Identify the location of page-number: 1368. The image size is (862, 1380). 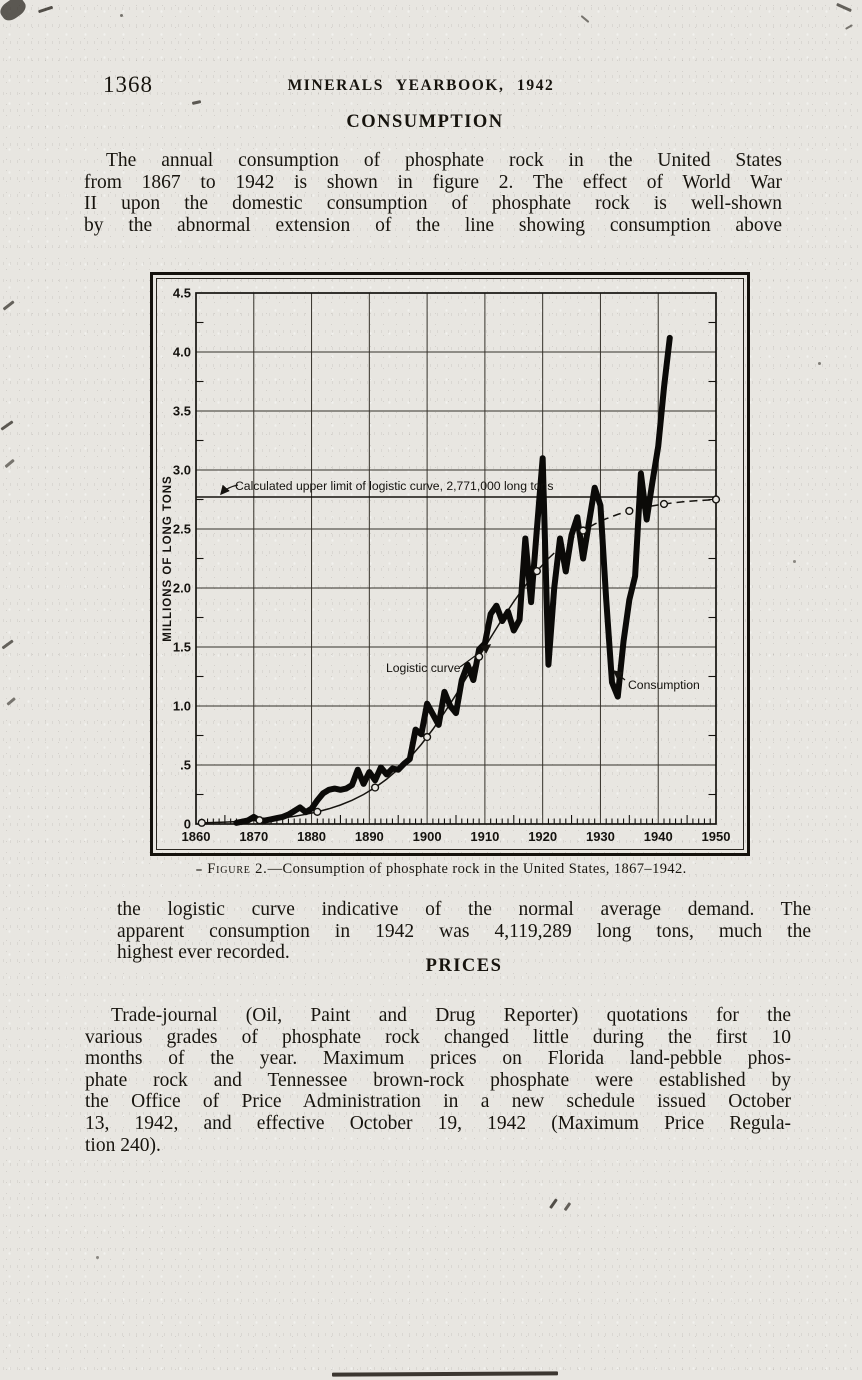
(128, 84).